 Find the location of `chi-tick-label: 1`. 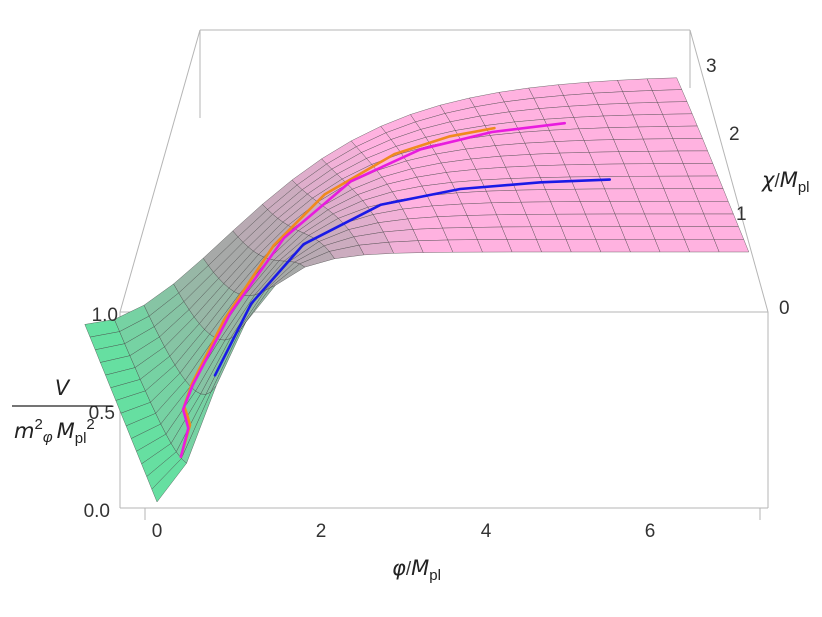

chi-tick-label: 1 is located at coordinates (741, 214).